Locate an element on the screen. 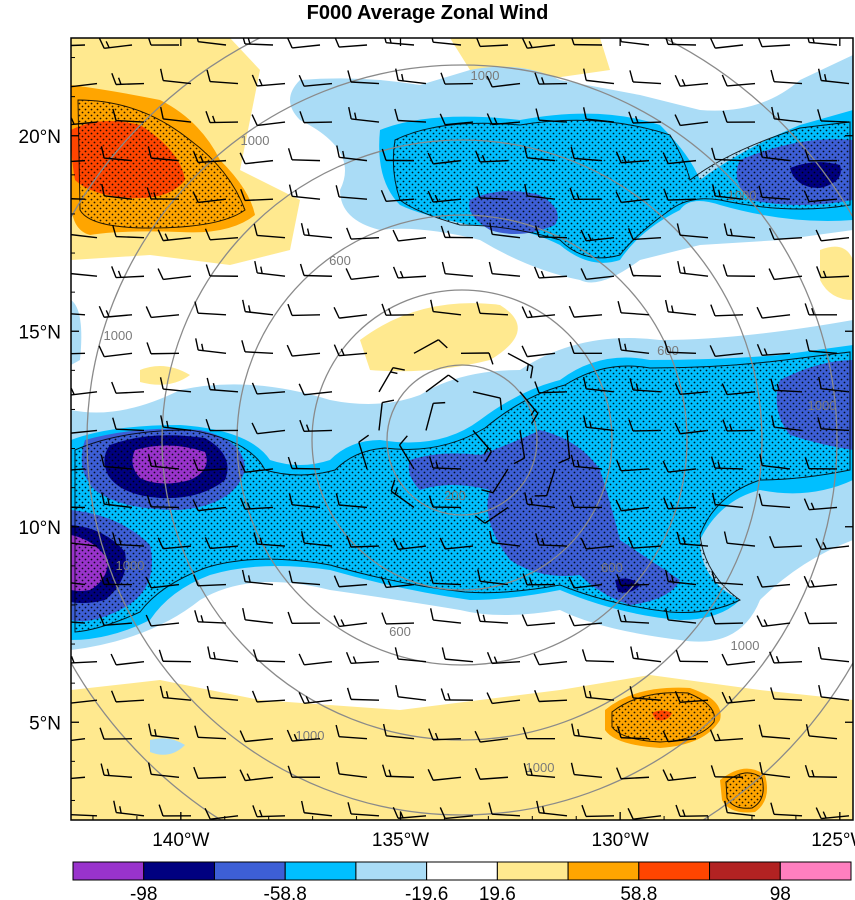 The height and width of the screenshot is (900, 855). lon-tick-label: 140°W is located at coordinates (180, 840).